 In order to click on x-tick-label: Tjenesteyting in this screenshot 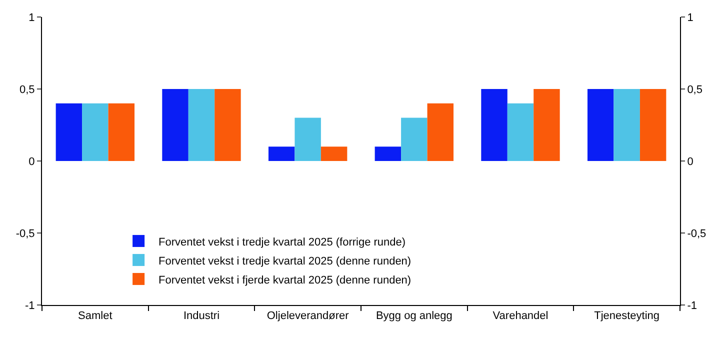, I will do `click(627, 316)`.